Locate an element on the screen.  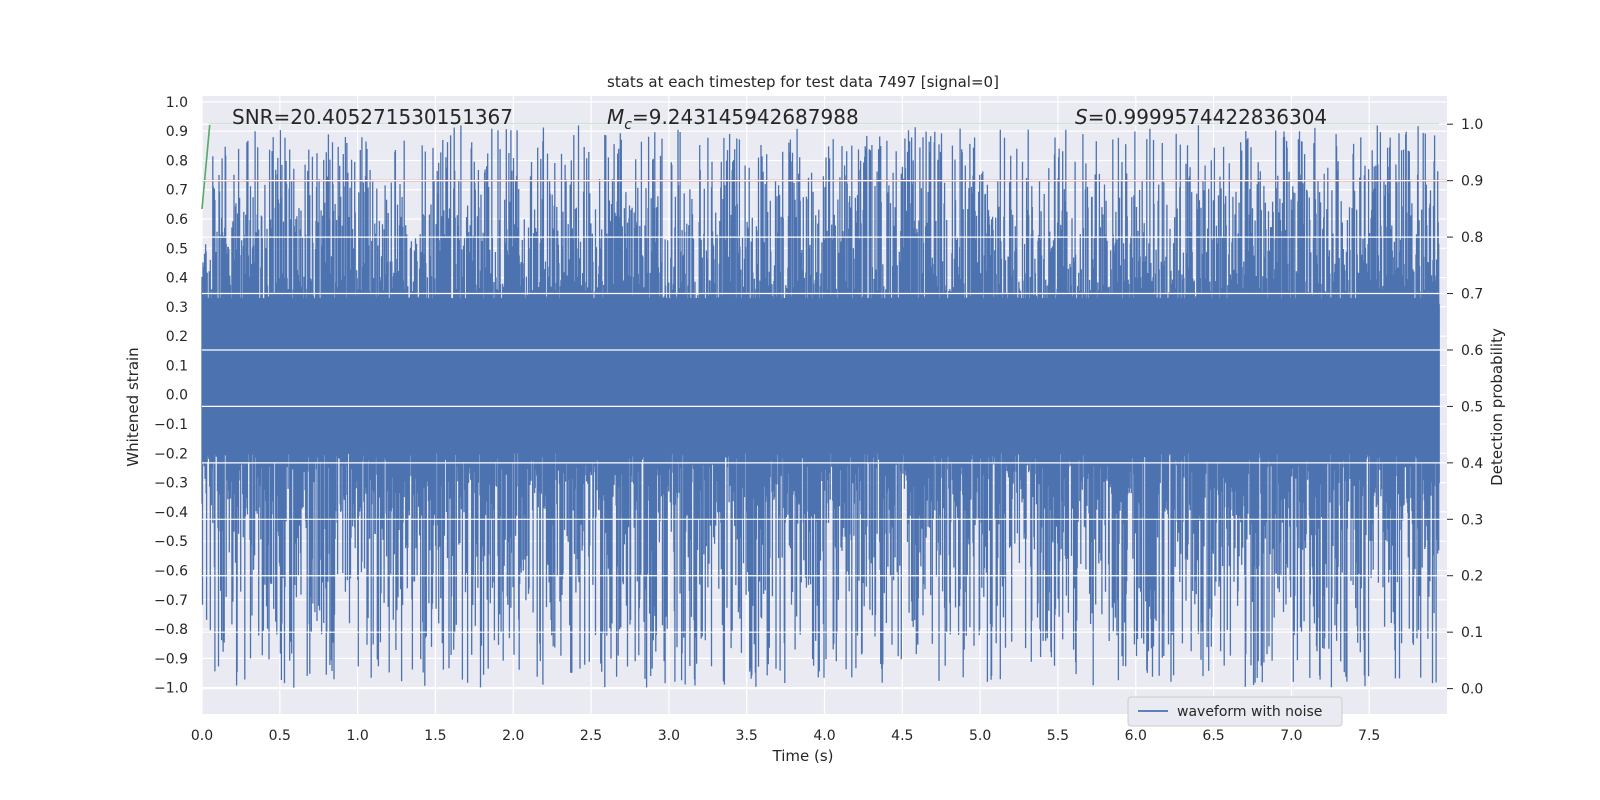
y2-tick-label: 0.9 is located at coordinates (1472, 182).